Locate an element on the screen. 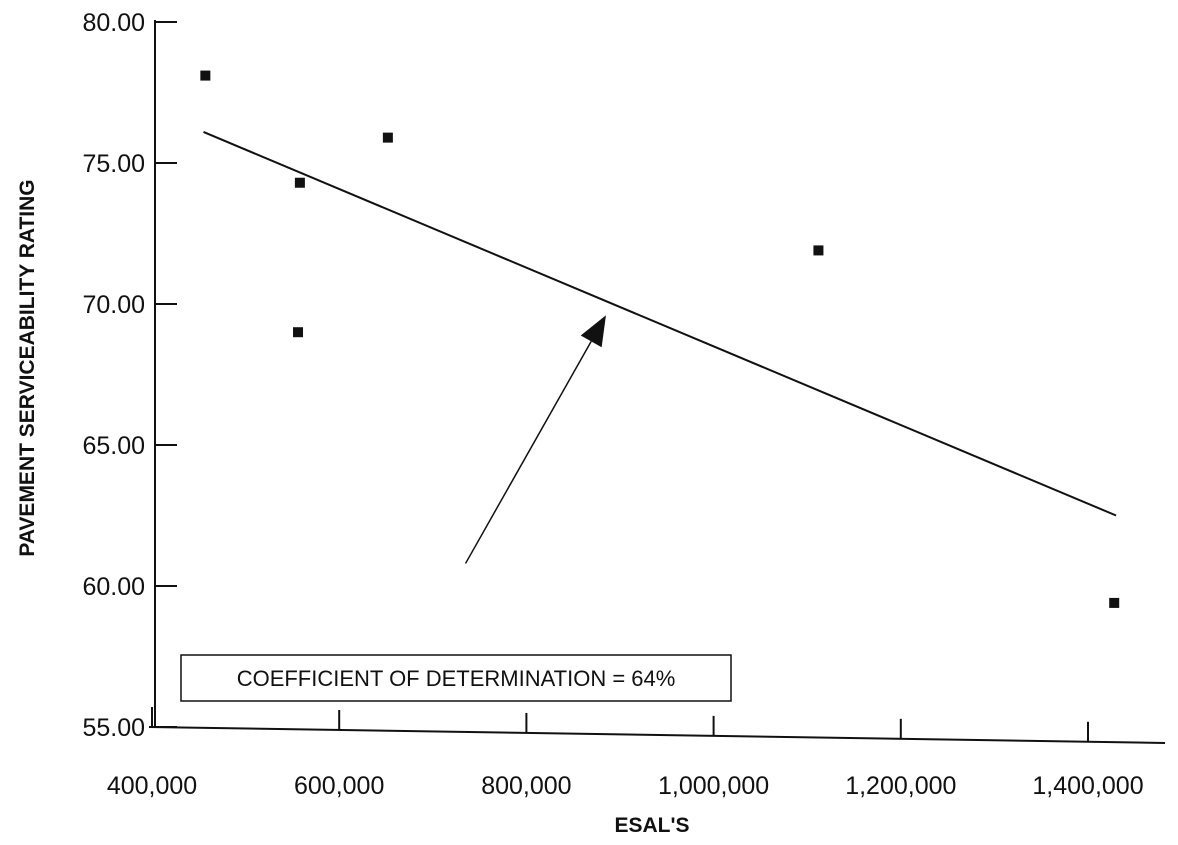  x-axis-title: ESAL'S is located at coordinates (651, 825).